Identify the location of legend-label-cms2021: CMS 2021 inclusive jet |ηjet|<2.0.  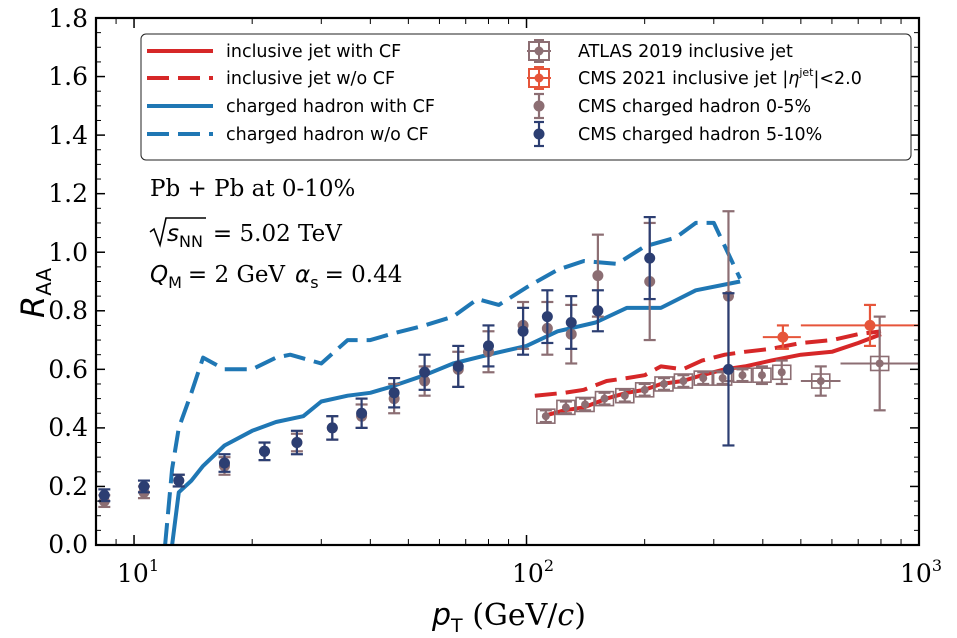
(720, 77).